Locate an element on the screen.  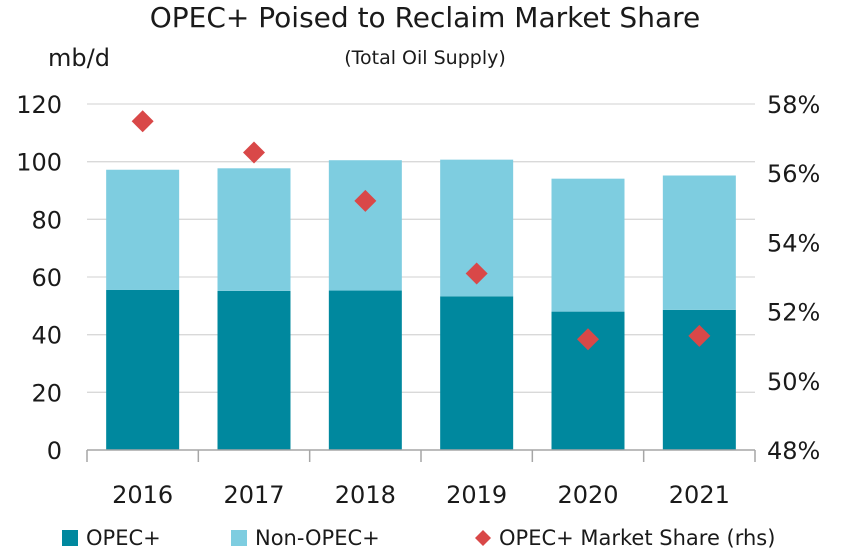
x-axis is located at coordinates (421, 455).